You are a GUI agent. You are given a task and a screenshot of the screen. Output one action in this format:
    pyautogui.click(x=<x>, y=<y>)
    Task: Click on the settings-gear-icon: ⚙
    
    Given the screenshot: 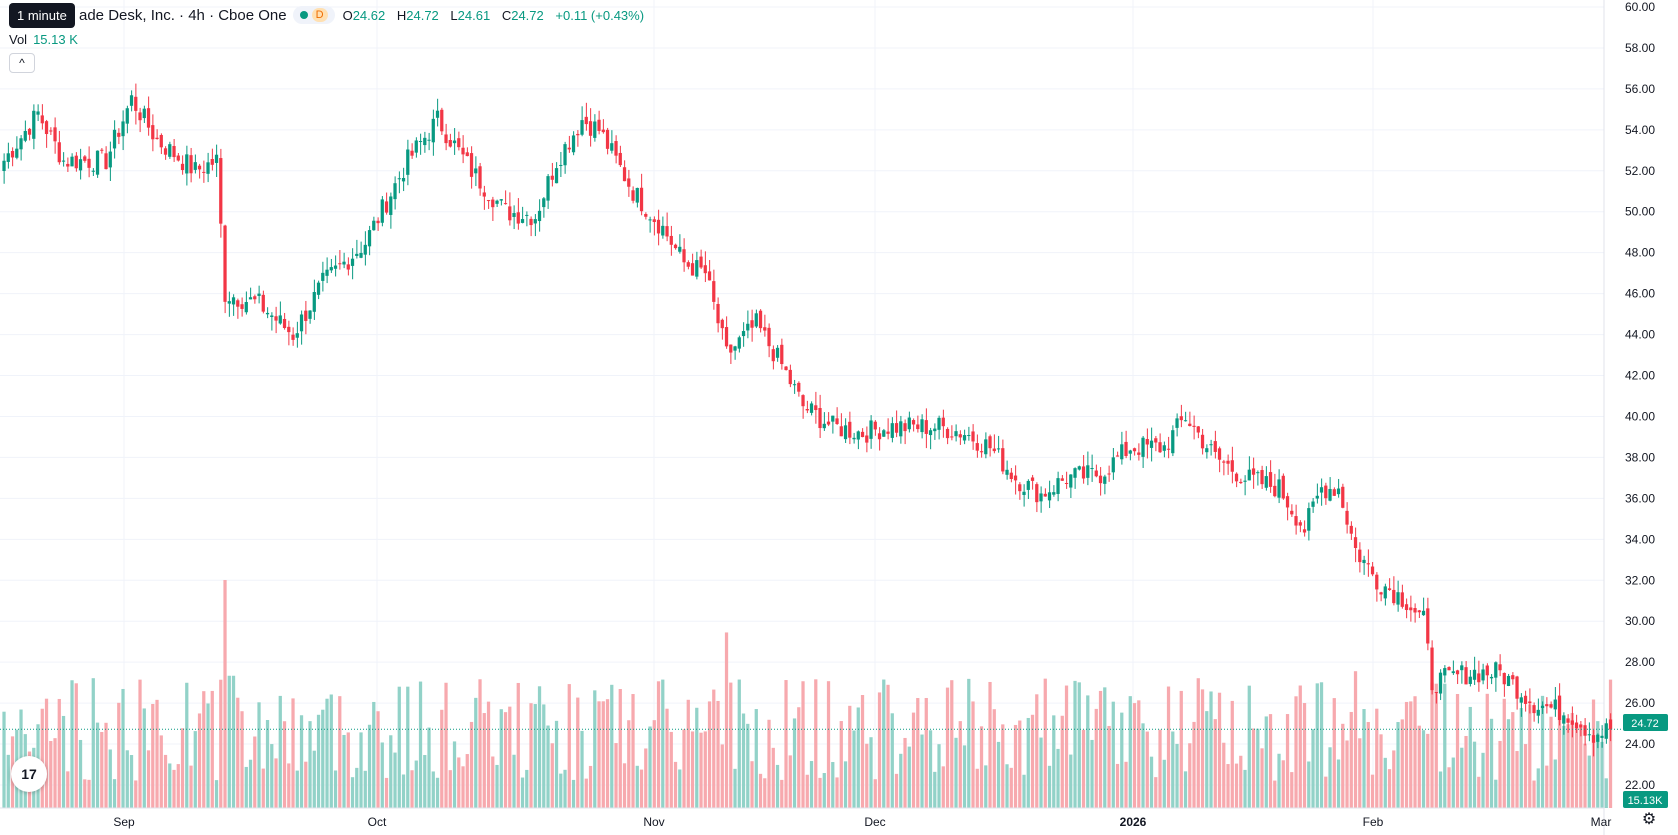 What is the action you would take?
    pyautogui.click(x=1649, y=819)
    